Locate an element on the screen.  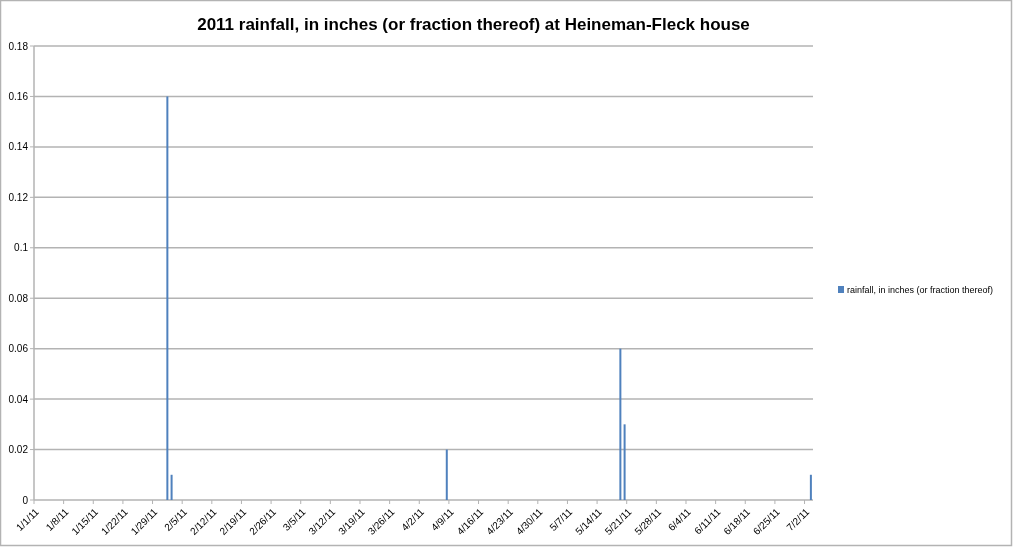
y-tick-label: 0.18 is located at coordinates (18, 46).